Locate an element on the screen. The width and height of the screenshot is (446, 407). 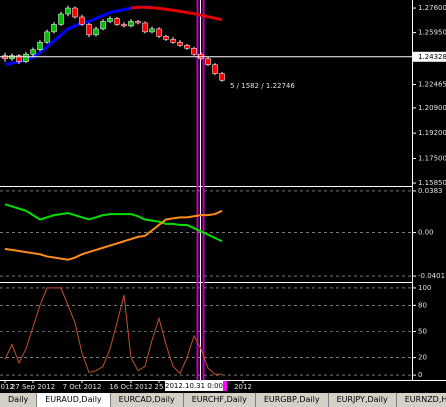
y-tick-label: 0.00 is located at coordinates (426, 233).